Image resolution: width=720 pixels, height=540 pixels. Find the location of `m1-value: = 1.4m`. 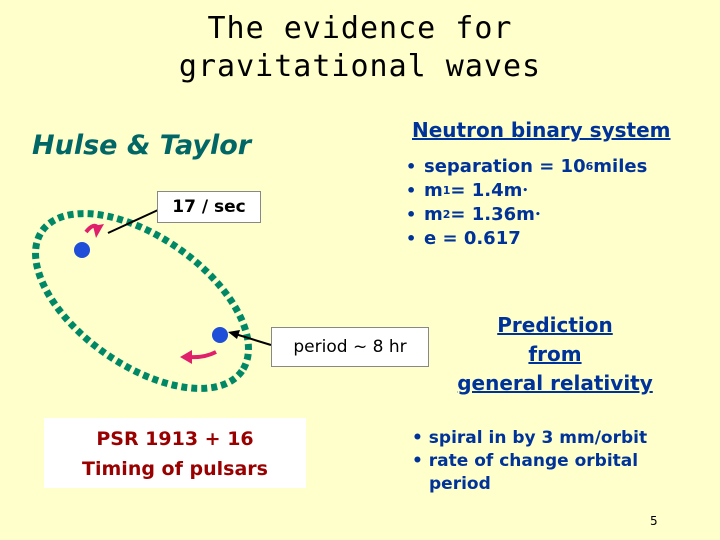

m1-value: = 1.4m is located at coordinates (486, 190).